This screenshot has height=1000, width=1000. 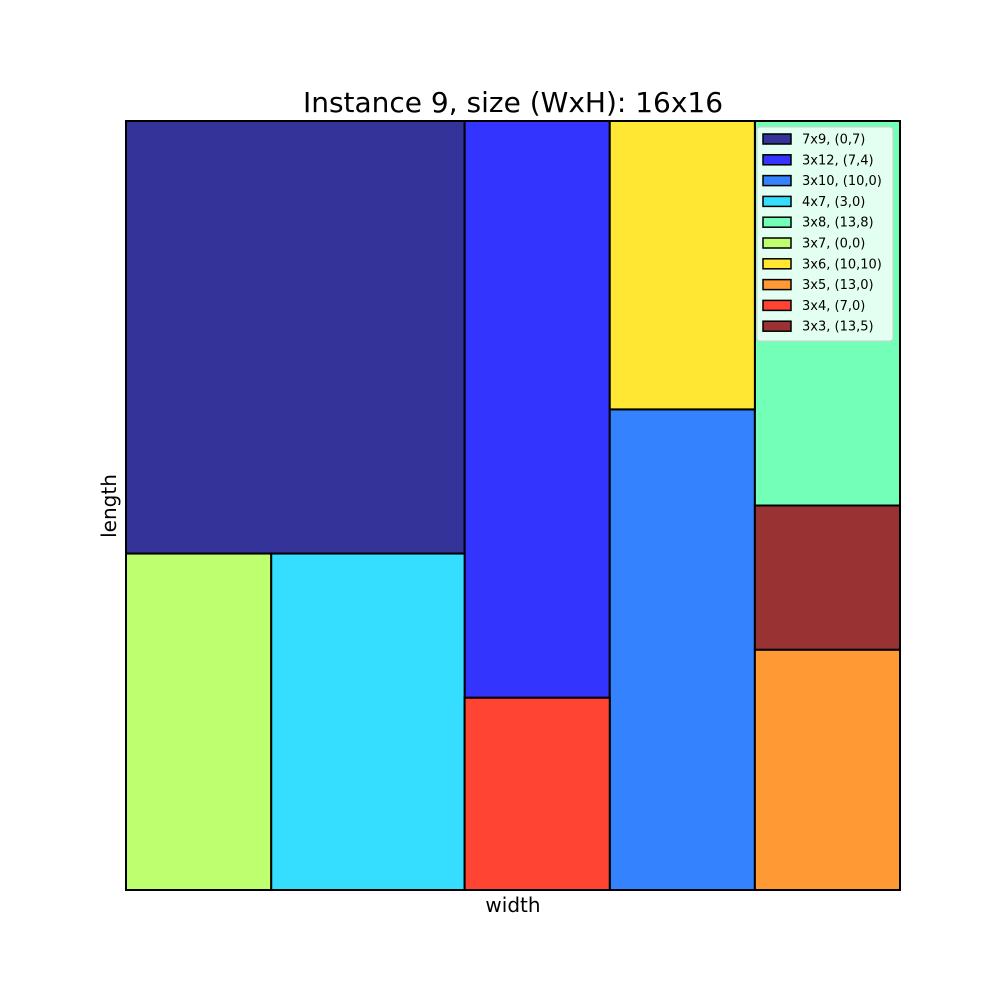 What do you see at coordinates (842, 264) in the screenshot?
I see `legend-label-6: 3x6, (10,10)` at bounding box center [842, 264].